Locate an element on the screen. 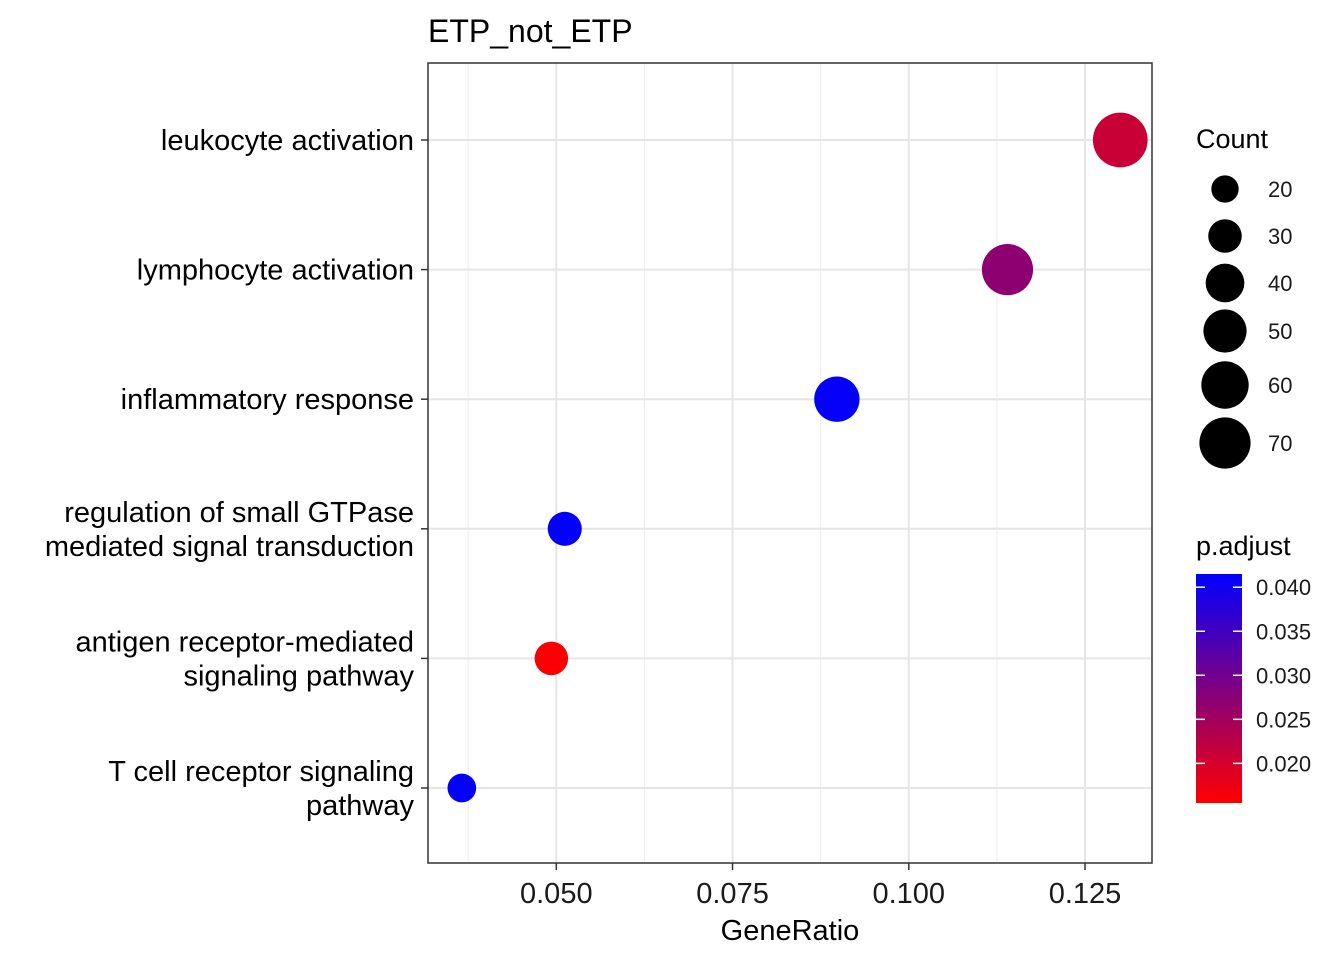 This screenshot has width=1344, height=960. x-tick-label: 0.100 is located at coordinates (908, 894).